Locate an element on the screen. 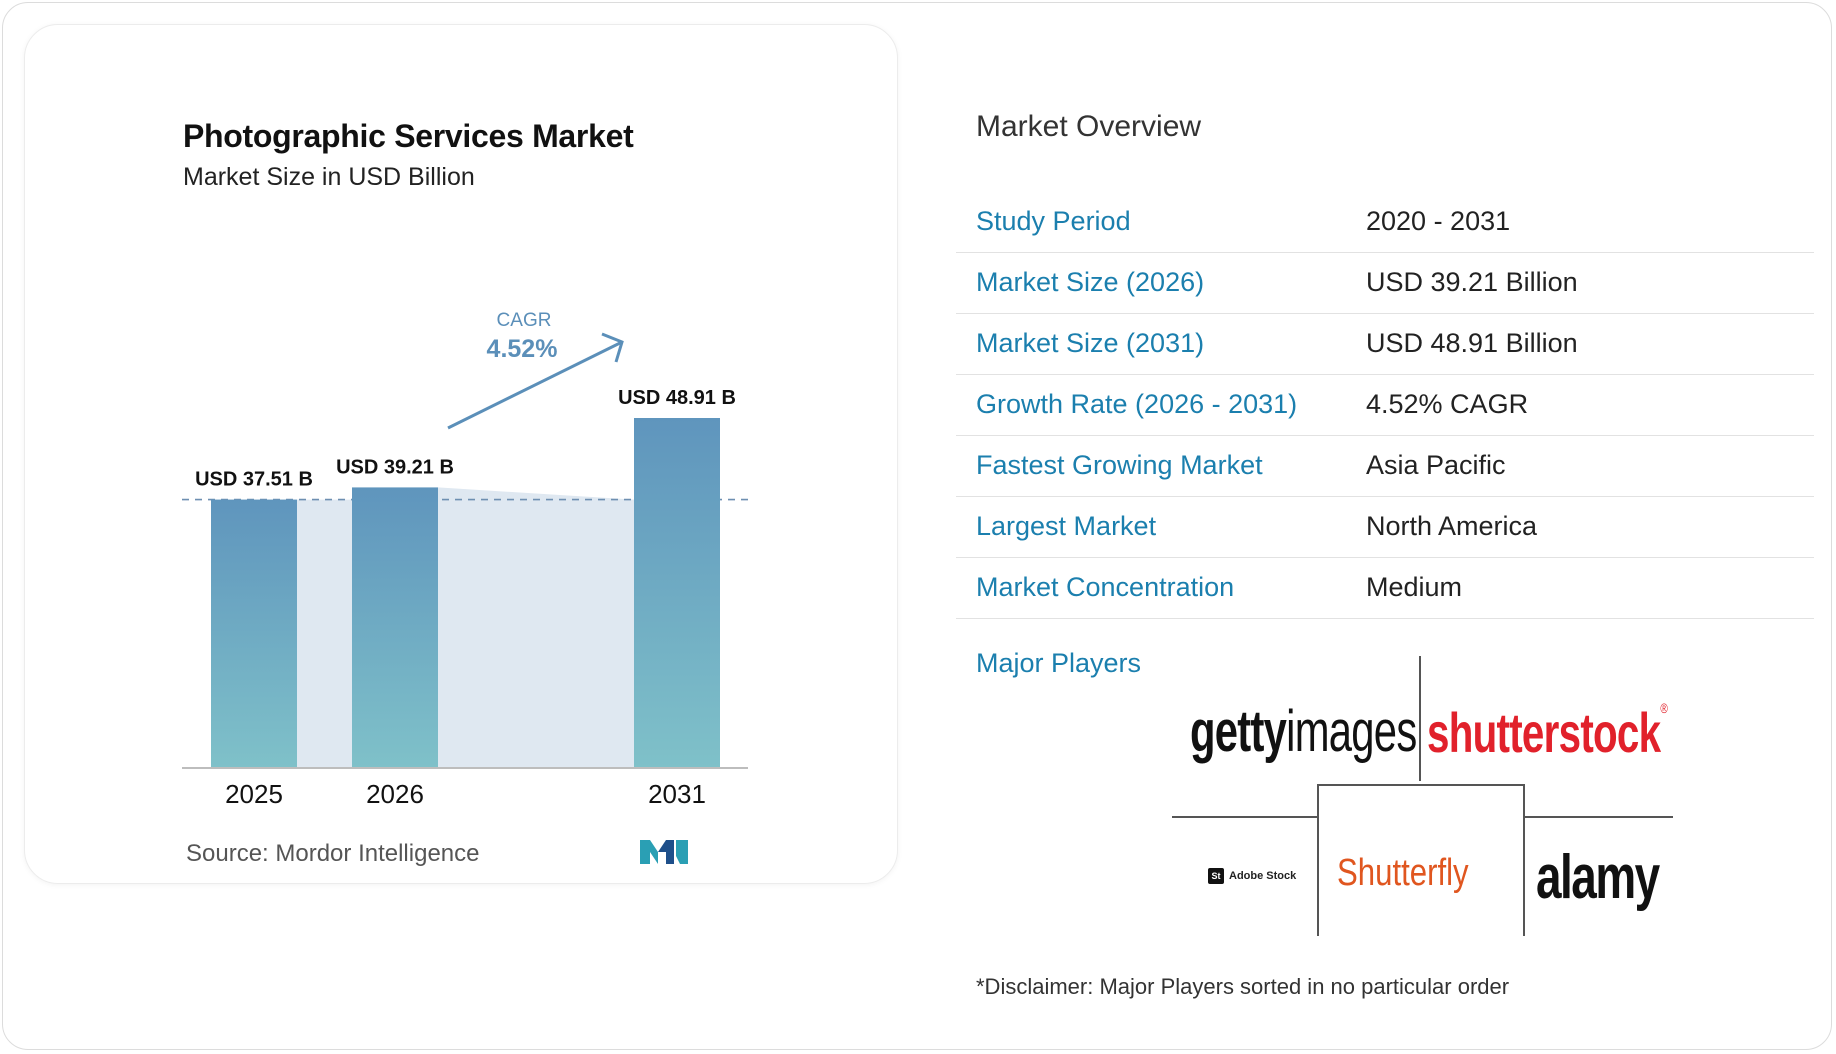 The image size is (1836, 1054). shutterstock-logo: shutterstock® is located at coordinates (1547, 732).